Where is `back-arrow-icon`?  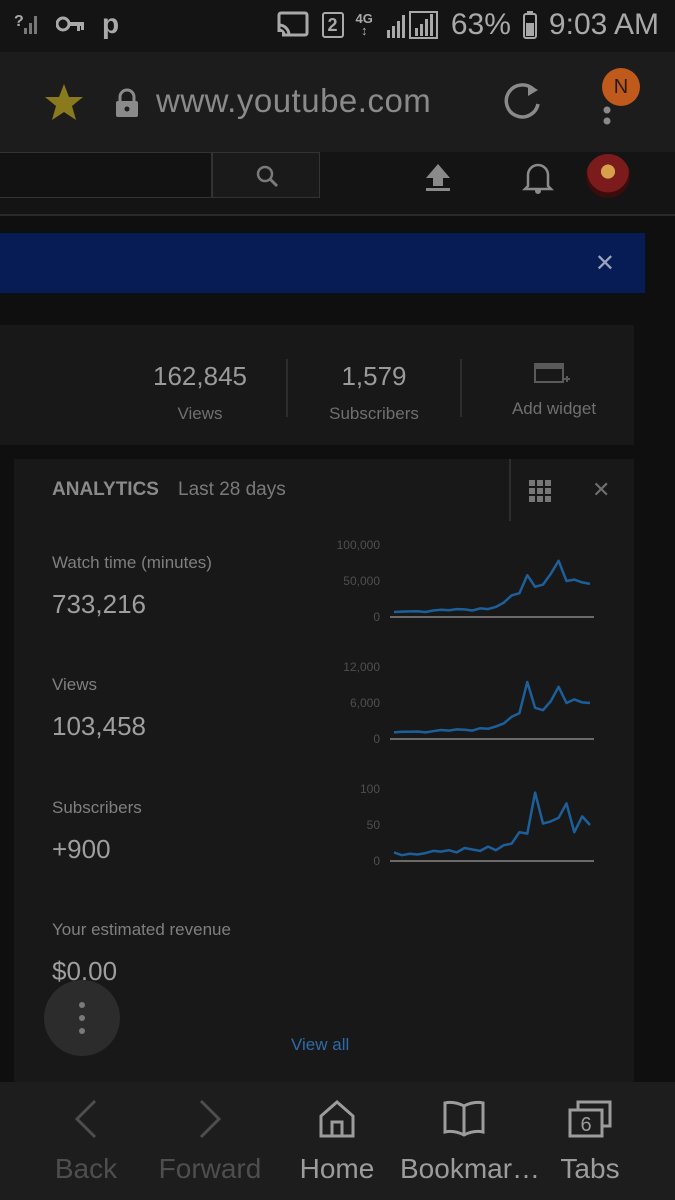
back-arrow-icon is located at coordinates (85, 1119).